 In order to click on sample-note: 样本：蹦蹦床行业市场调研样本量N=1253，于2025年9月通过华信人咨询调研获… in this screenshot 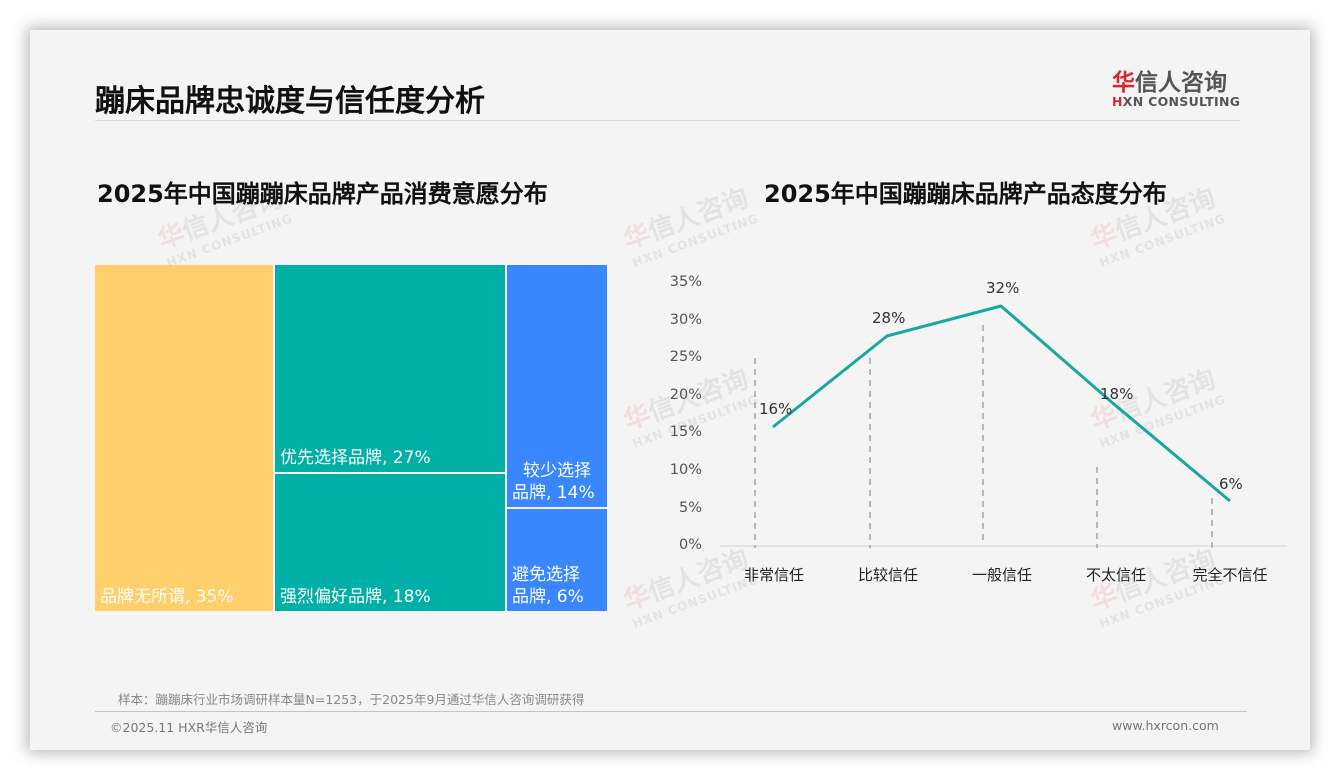, I will do `click(351, 699)`.